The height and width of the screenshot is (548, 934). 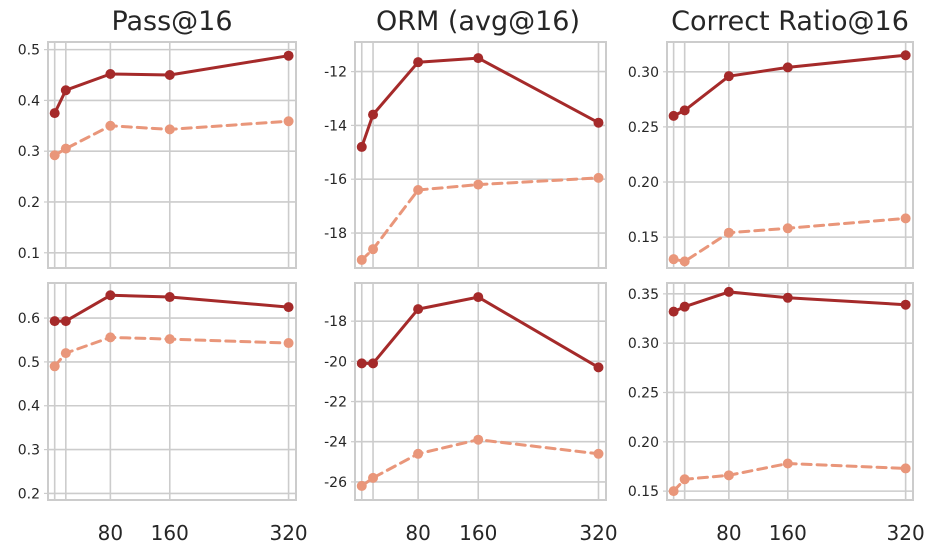 What do you see at coordinates (29, 319) in the screenshot?
I see `y-tick-label: 0.6` at bounding box center [29, 319].